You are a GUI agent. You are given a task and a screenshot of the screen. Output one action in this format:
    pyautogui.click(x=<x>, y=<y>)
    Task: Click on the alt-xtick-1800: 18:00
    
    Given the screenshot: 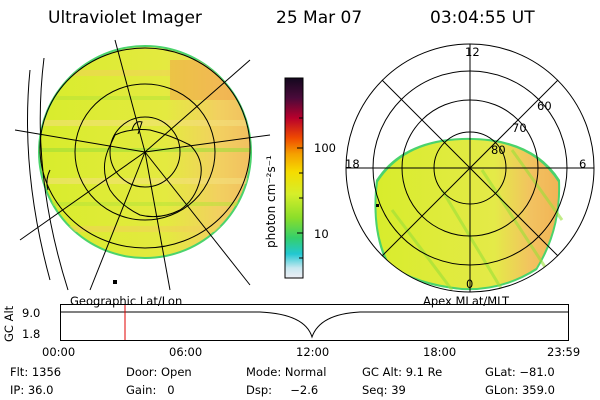 What is the action you would take?
    pyautogui.click(x=440, y=352)
    